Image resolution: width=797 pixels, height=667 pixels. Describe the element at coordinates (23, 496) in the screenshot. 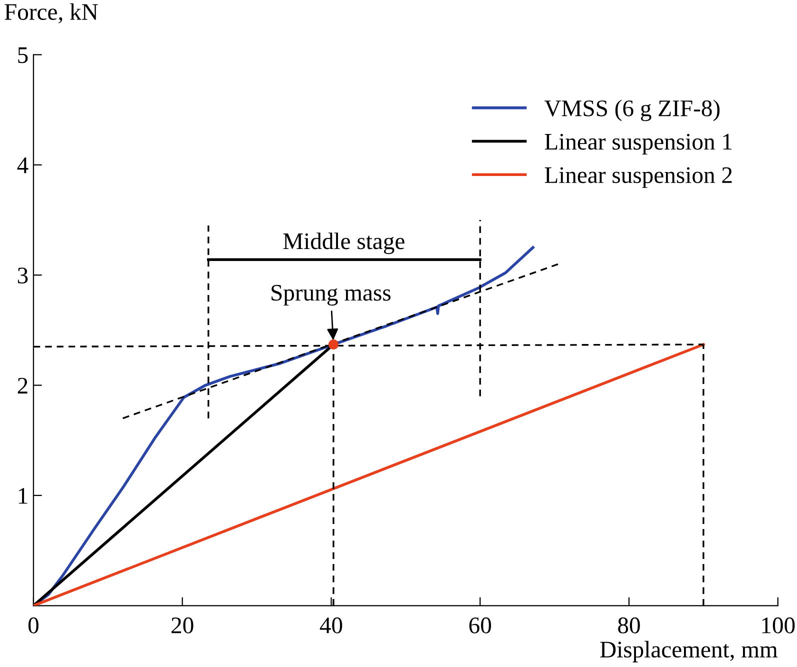

I see `y-tick-label: 1` at that location.